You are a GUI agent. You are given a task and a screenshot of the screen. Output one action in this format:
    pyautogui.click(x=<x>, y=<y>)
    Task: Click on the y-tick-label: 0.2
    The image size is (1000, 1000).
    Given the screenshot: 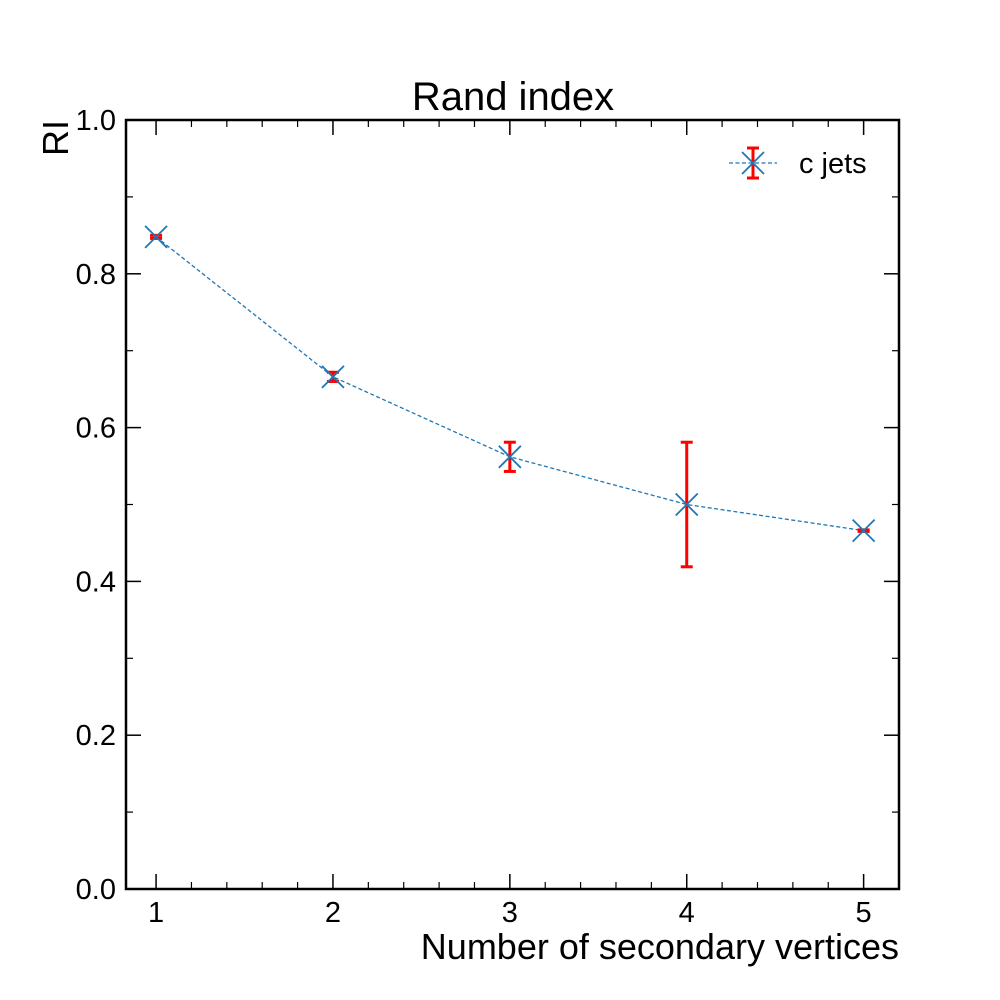 What is the action you would take?
    pyautogui.click(x=96, y=736)
    